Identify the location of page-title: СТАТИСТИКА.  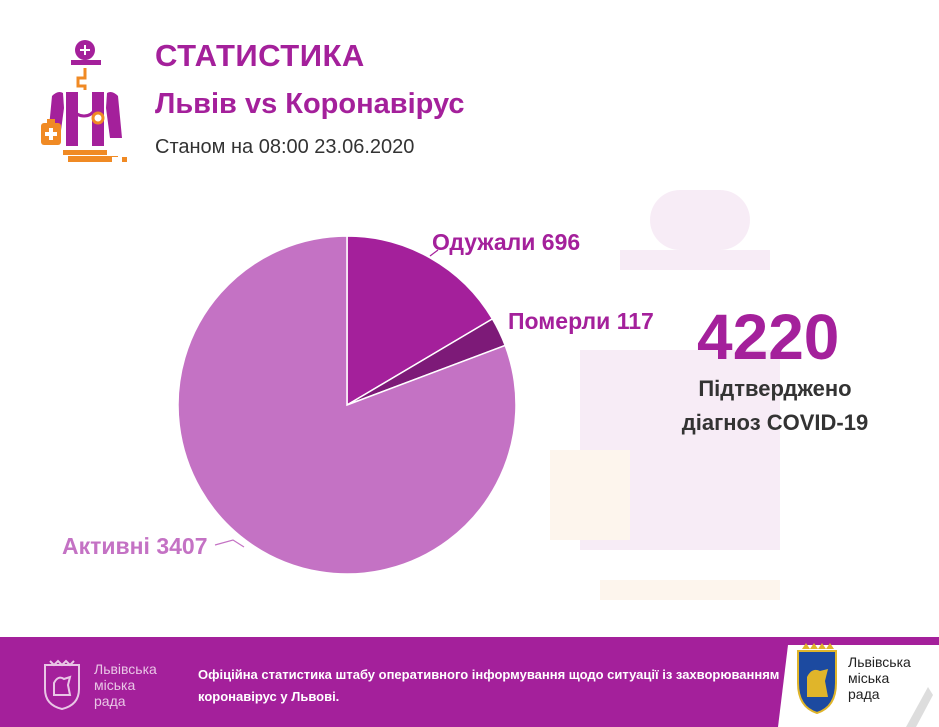
(260, 55).